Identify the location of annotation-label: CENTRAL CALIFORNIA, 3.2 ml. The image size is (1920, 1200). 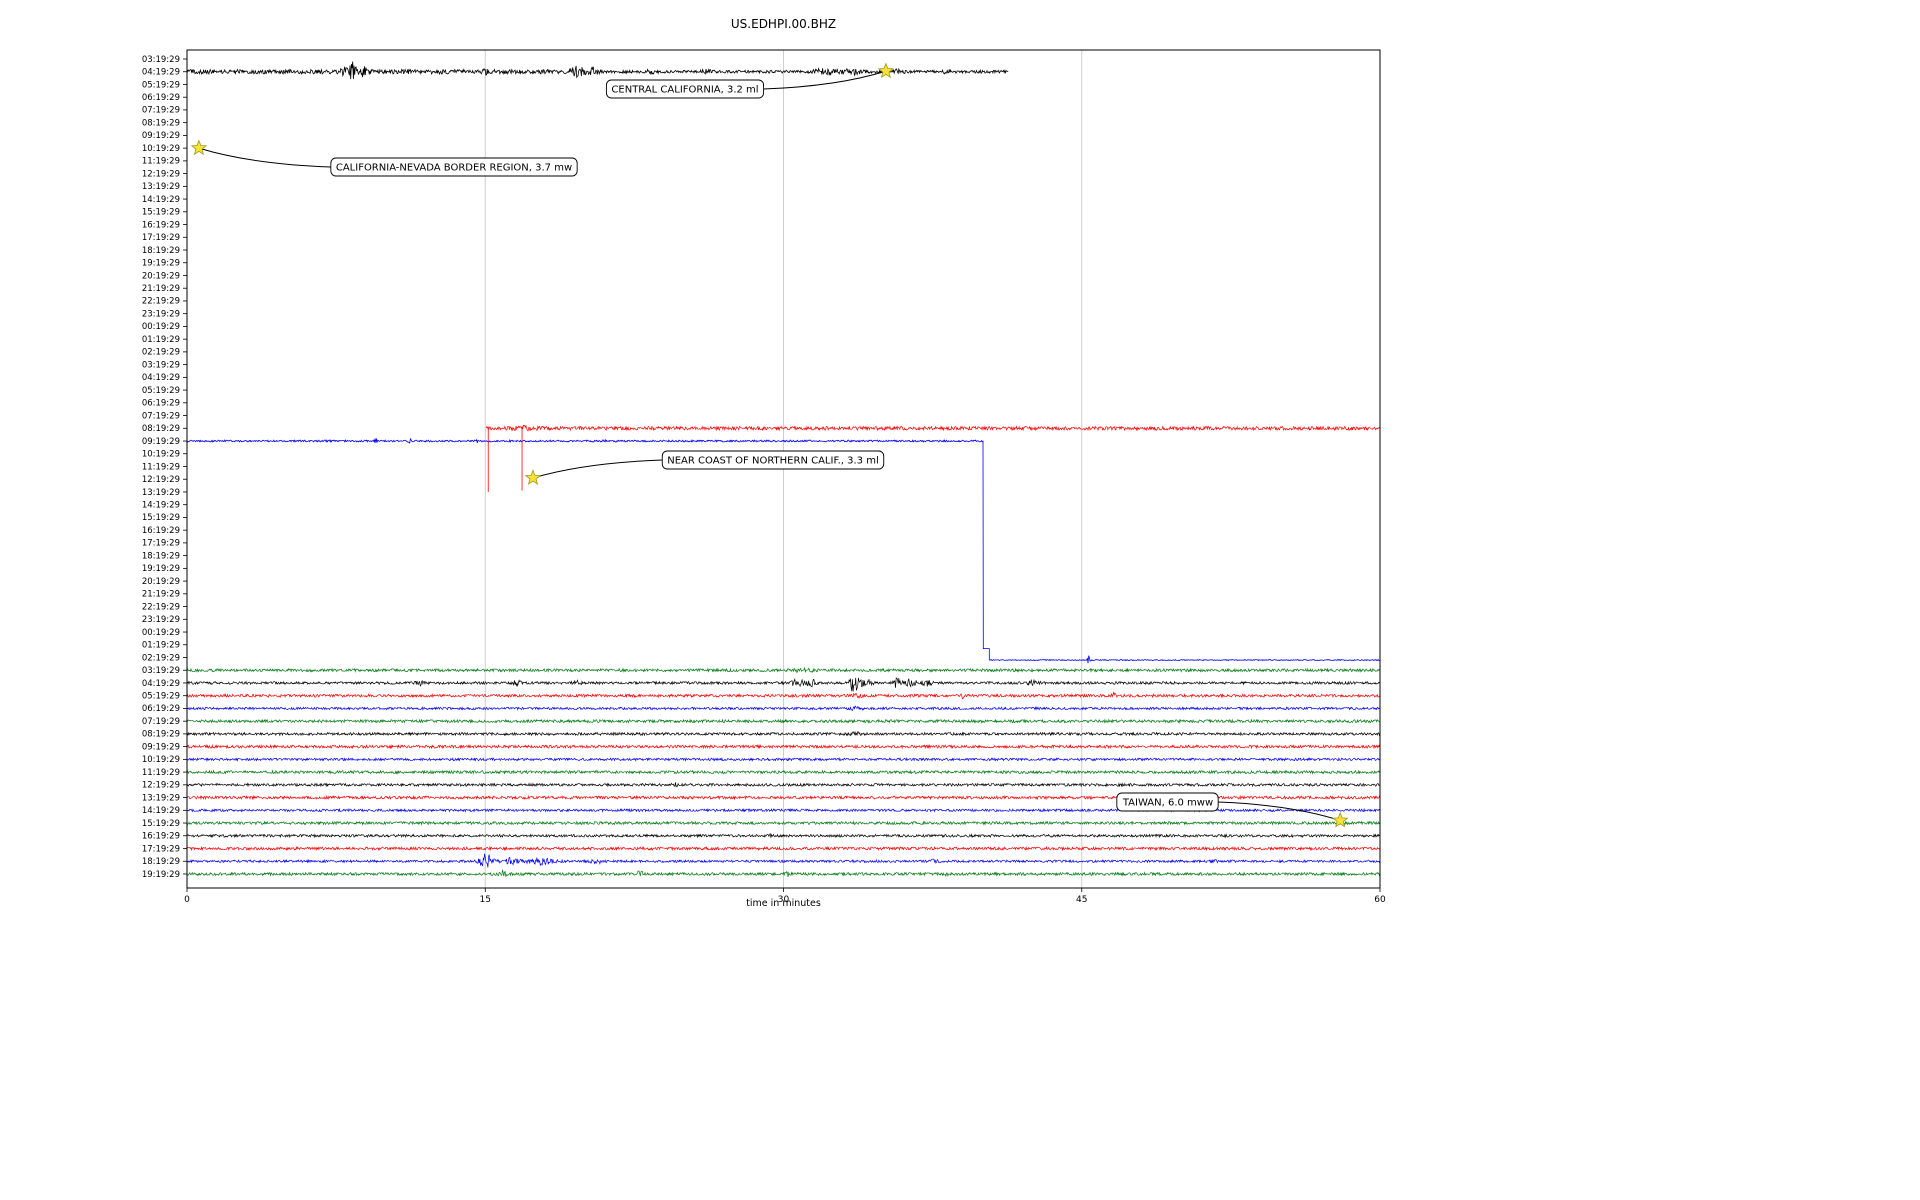
(684, 90).